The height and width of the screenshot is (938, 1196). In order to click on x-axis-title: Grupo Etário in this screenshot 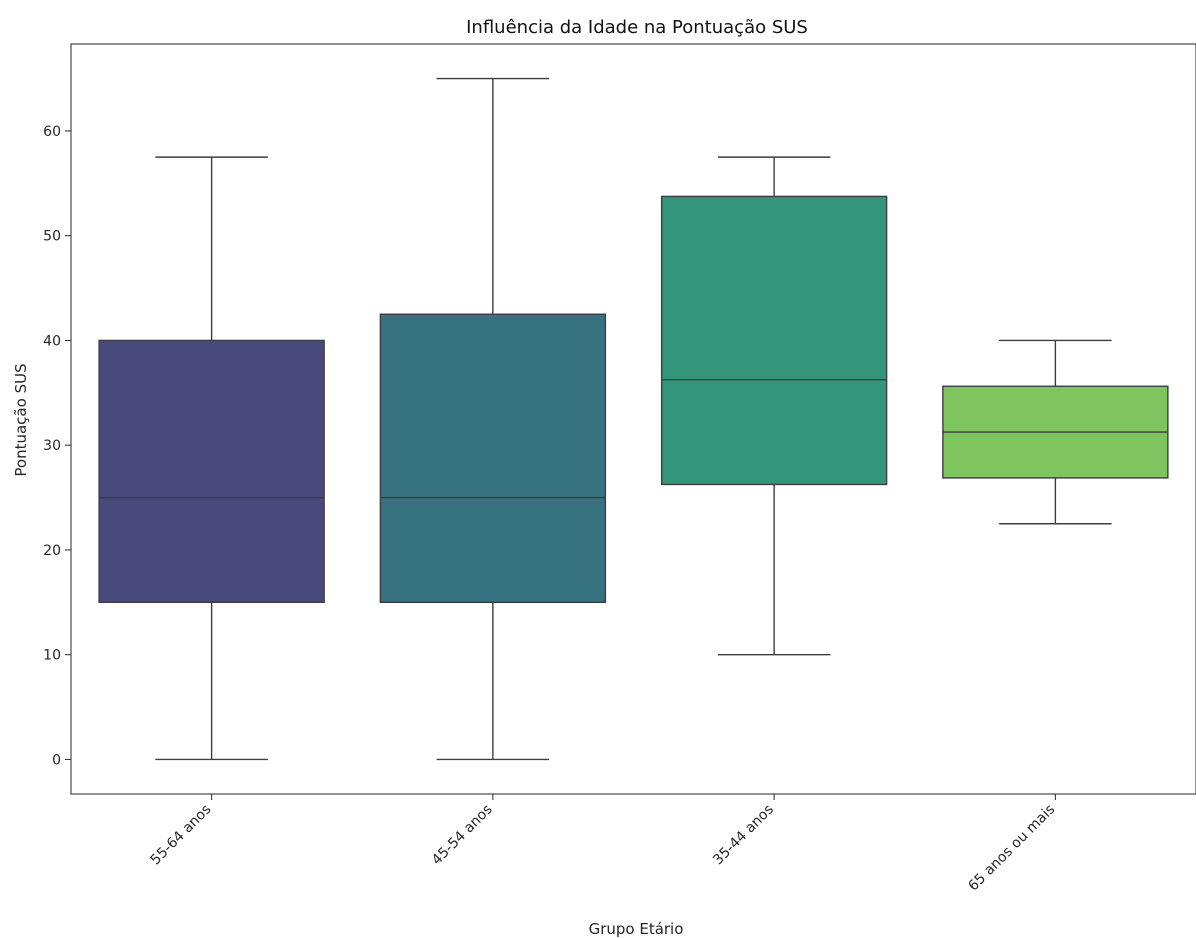, I will do `click(636, 929)`.